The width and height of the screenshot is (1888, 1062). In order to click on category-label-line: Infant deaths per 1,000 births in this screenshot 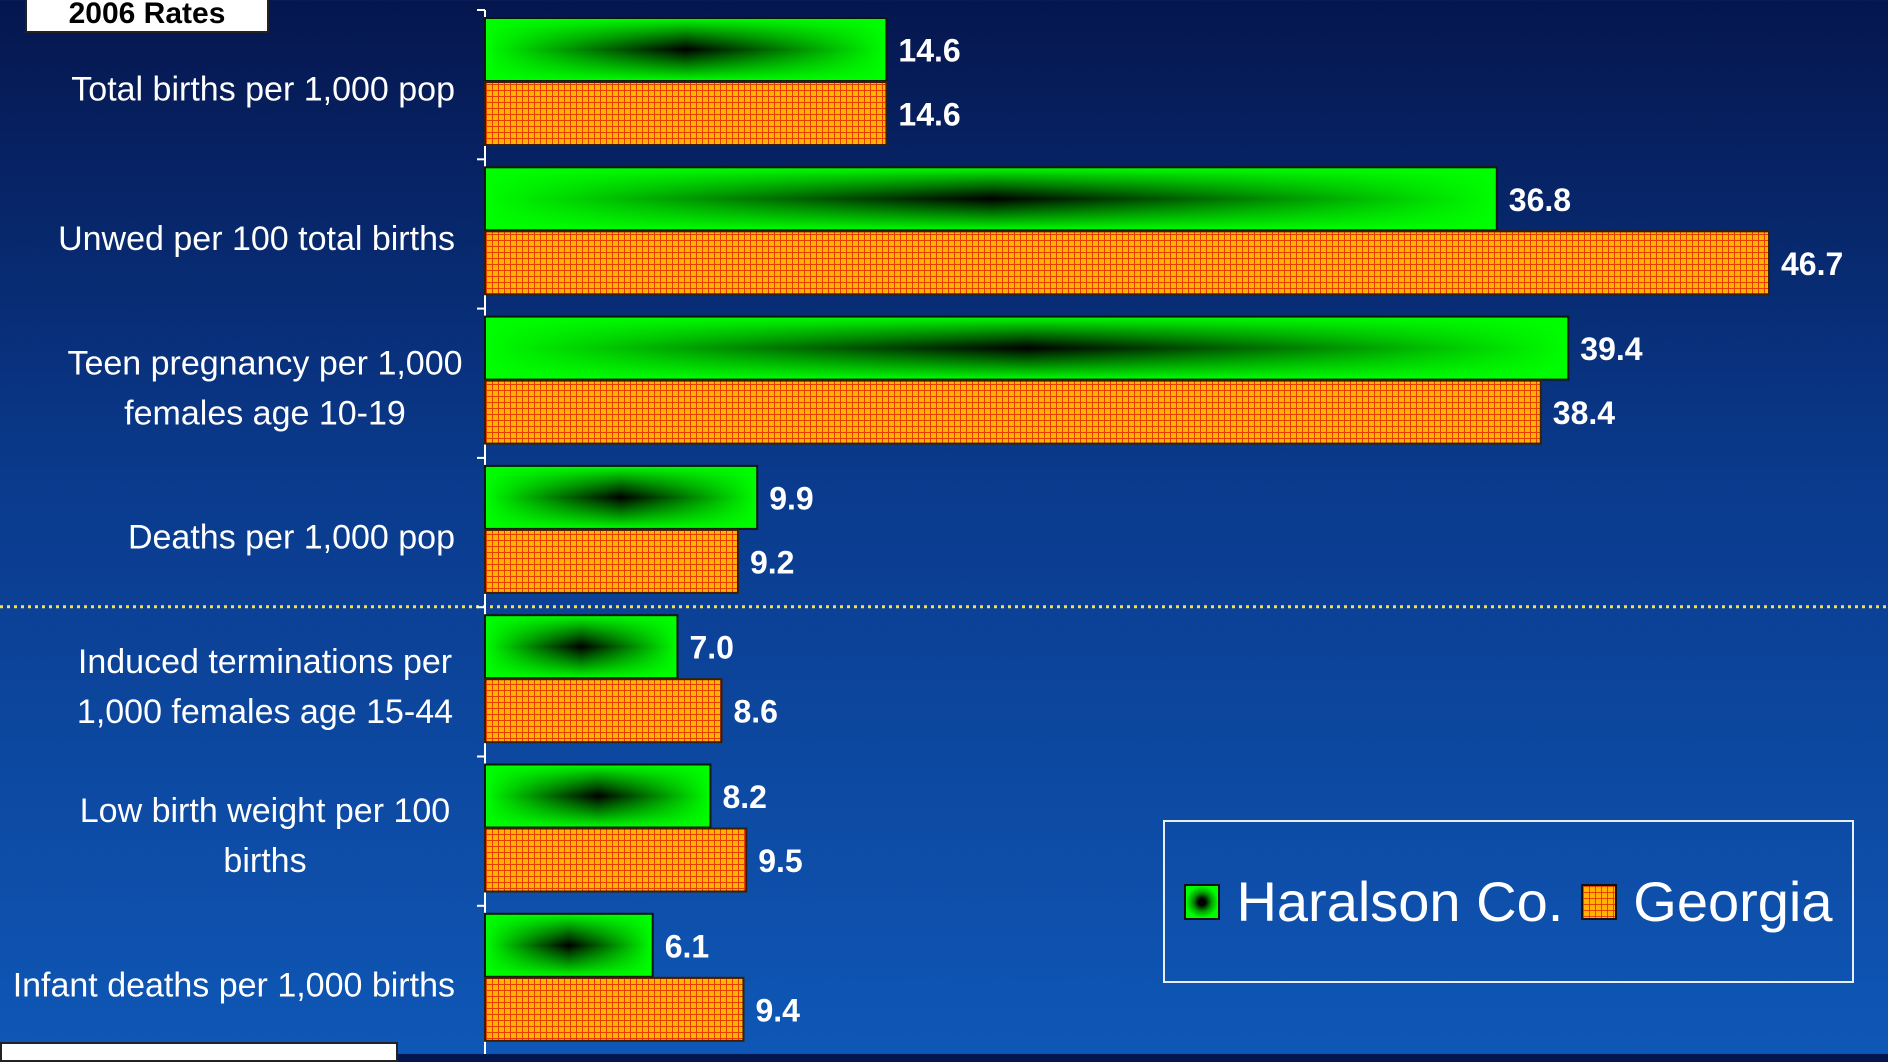, I will do `click(234, 985)`.